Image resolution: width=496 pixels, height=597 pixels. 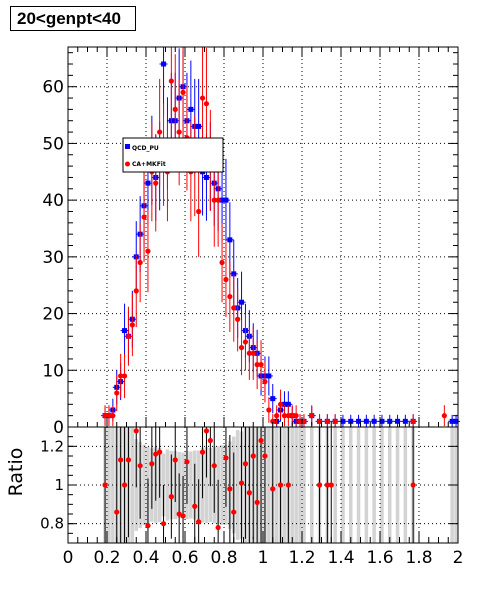 I want to click on ratio-y-axis-label: Ratio, so click(x=16, y=472).